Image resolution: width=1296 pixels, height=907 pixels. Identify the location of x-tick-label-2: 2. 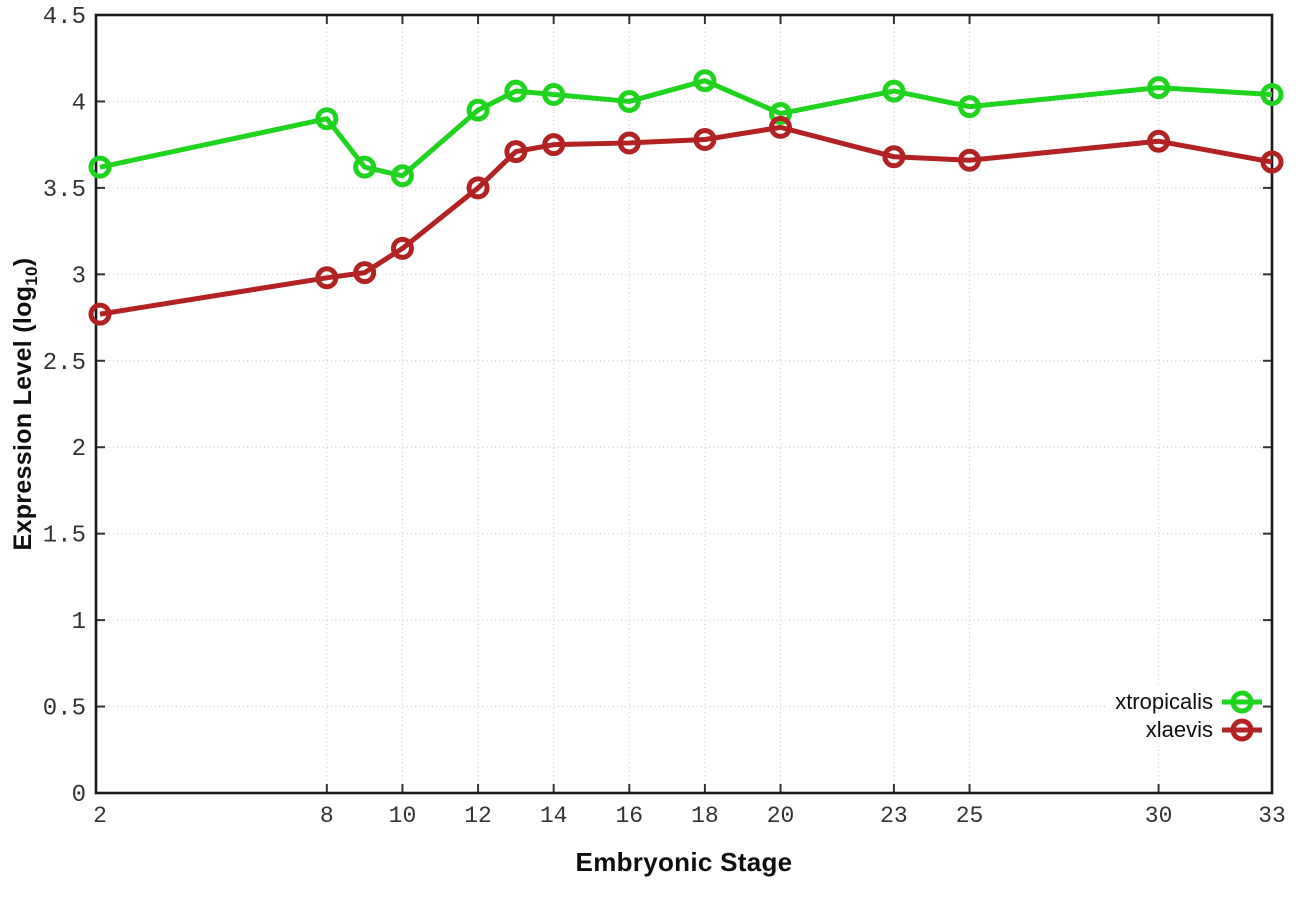
(100, 816).